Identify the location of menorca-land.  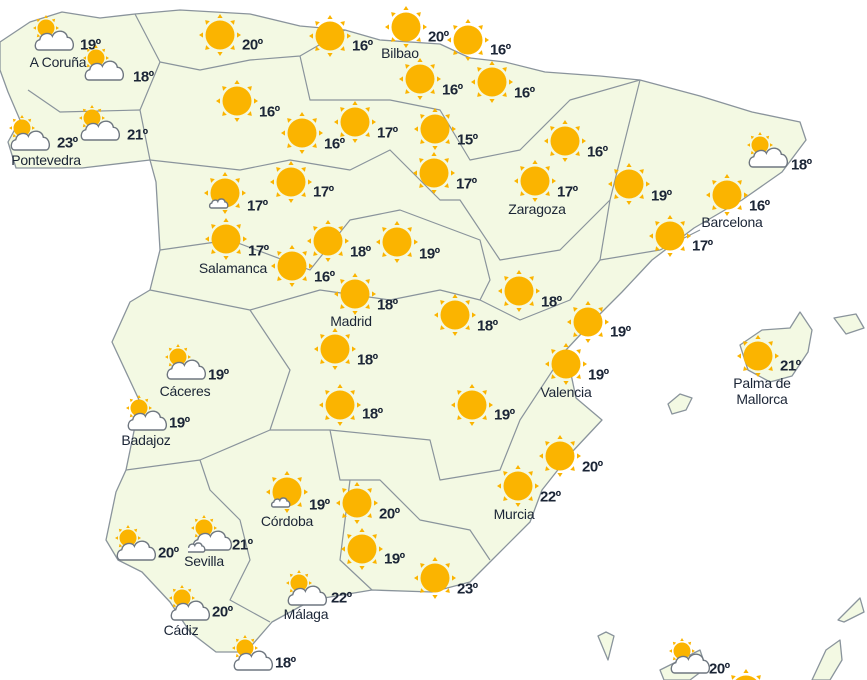
(849, 324).